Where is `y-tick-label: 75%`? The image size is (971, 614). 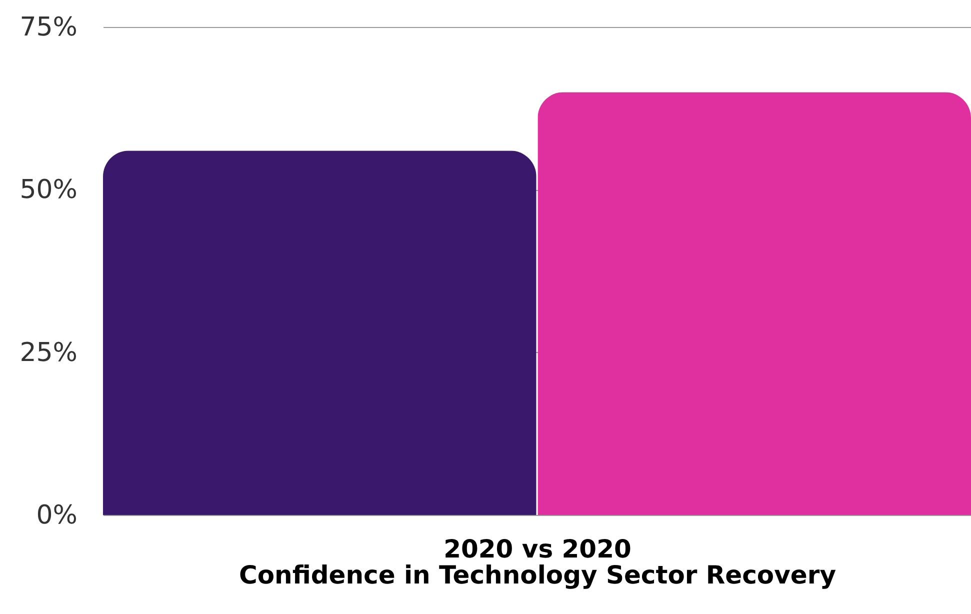 y-tick-label: 75% is located at coordinates (49, 27).